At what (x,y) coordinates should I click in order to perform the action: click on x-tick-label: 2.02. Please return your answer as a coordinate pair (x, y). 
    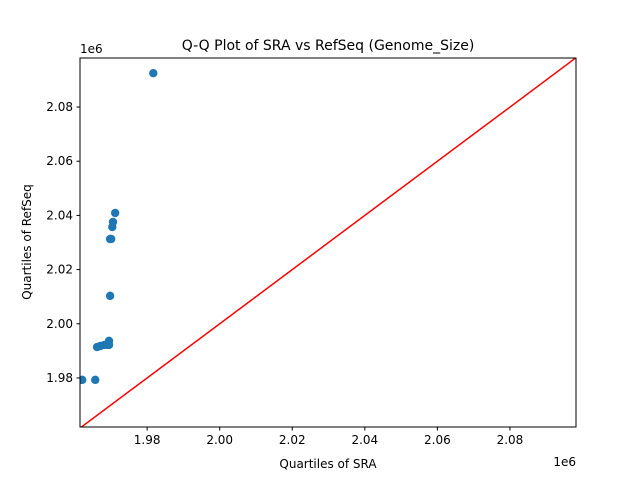
    Looking at the image, I should click on (292, 440).